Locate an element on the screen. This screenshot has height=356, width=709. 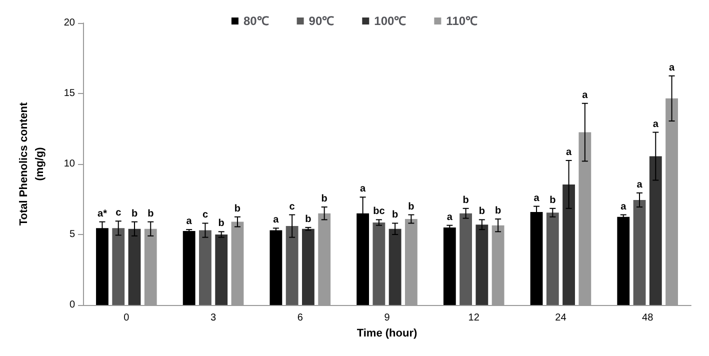
x-tick-label: 24 is located at coordinates (561, 318).